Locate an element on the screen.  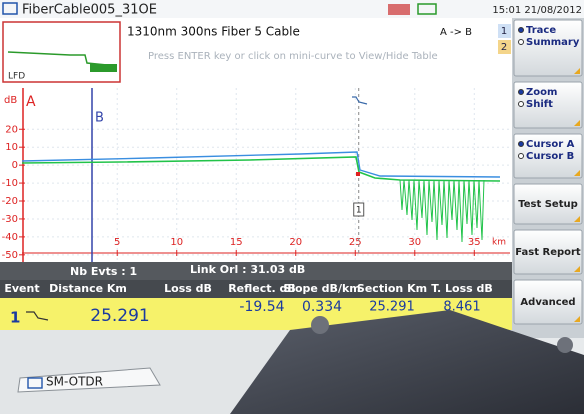
event-point is located at coordinates (358, 174).